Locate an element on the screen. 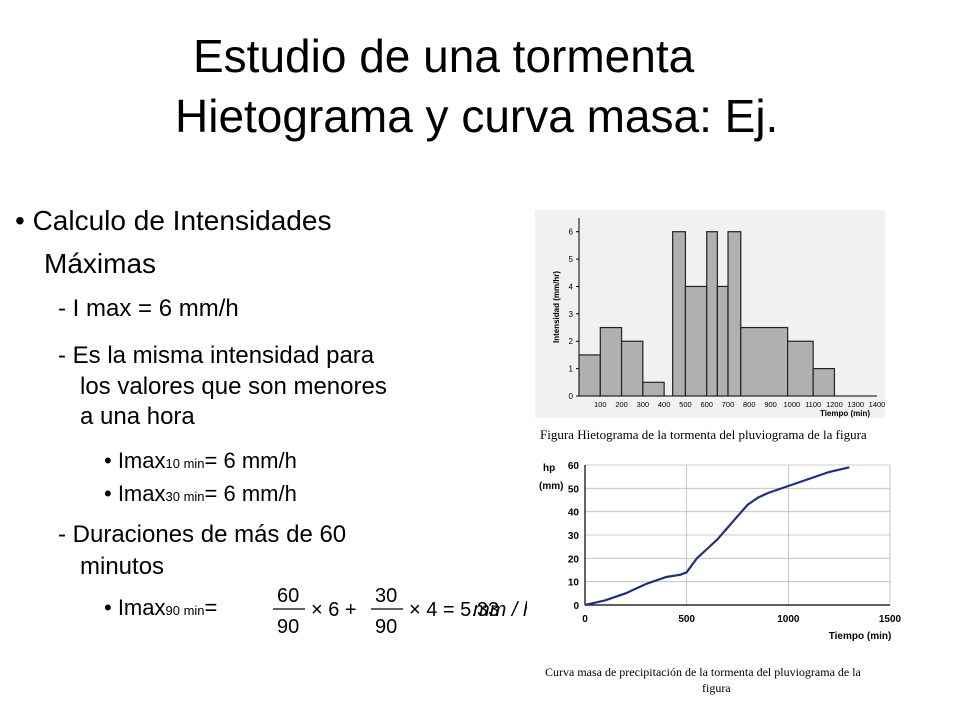  title-line-1: Estudio de una tormenta is located at coordinates (444, 56).